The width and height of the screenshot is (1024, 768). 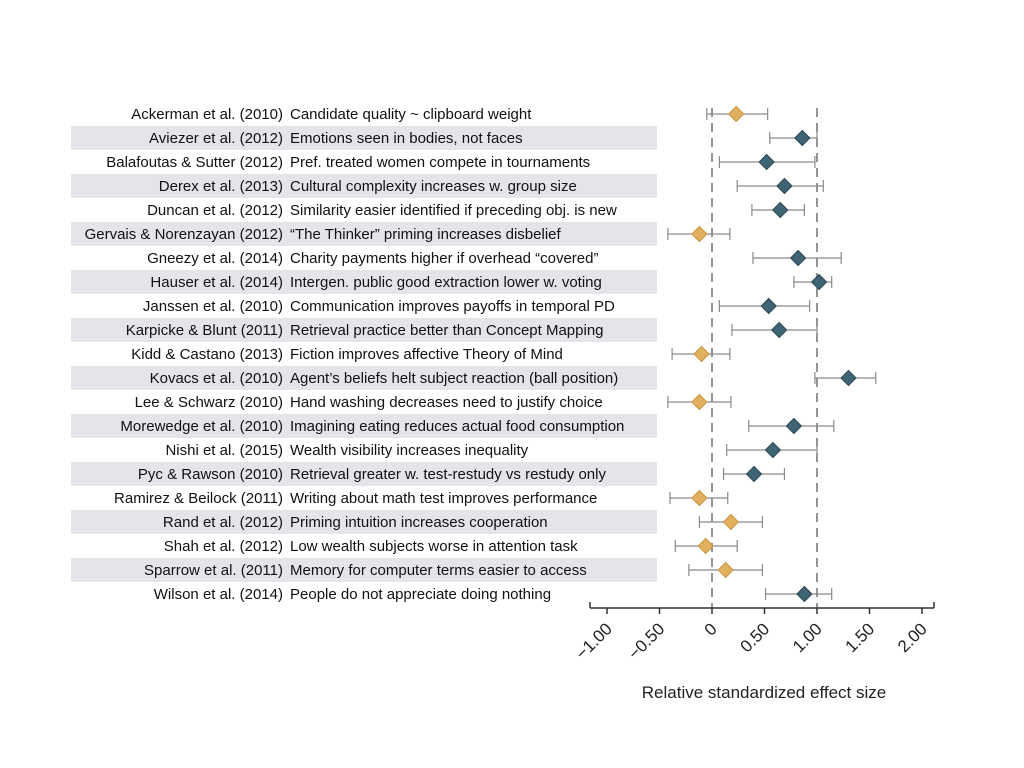 I want to click on study-name: Kidd & Castano (2013), so click(x=207, y=354).